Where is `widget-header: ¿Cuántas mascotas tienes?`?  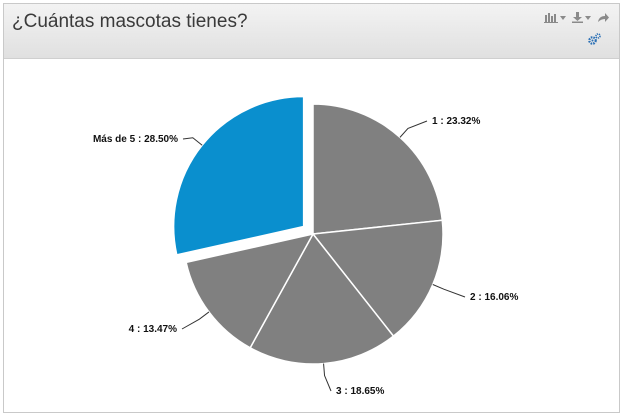 widget-header: ¿Cuántas mascotas tienes? is located at coordinates (311, 31).